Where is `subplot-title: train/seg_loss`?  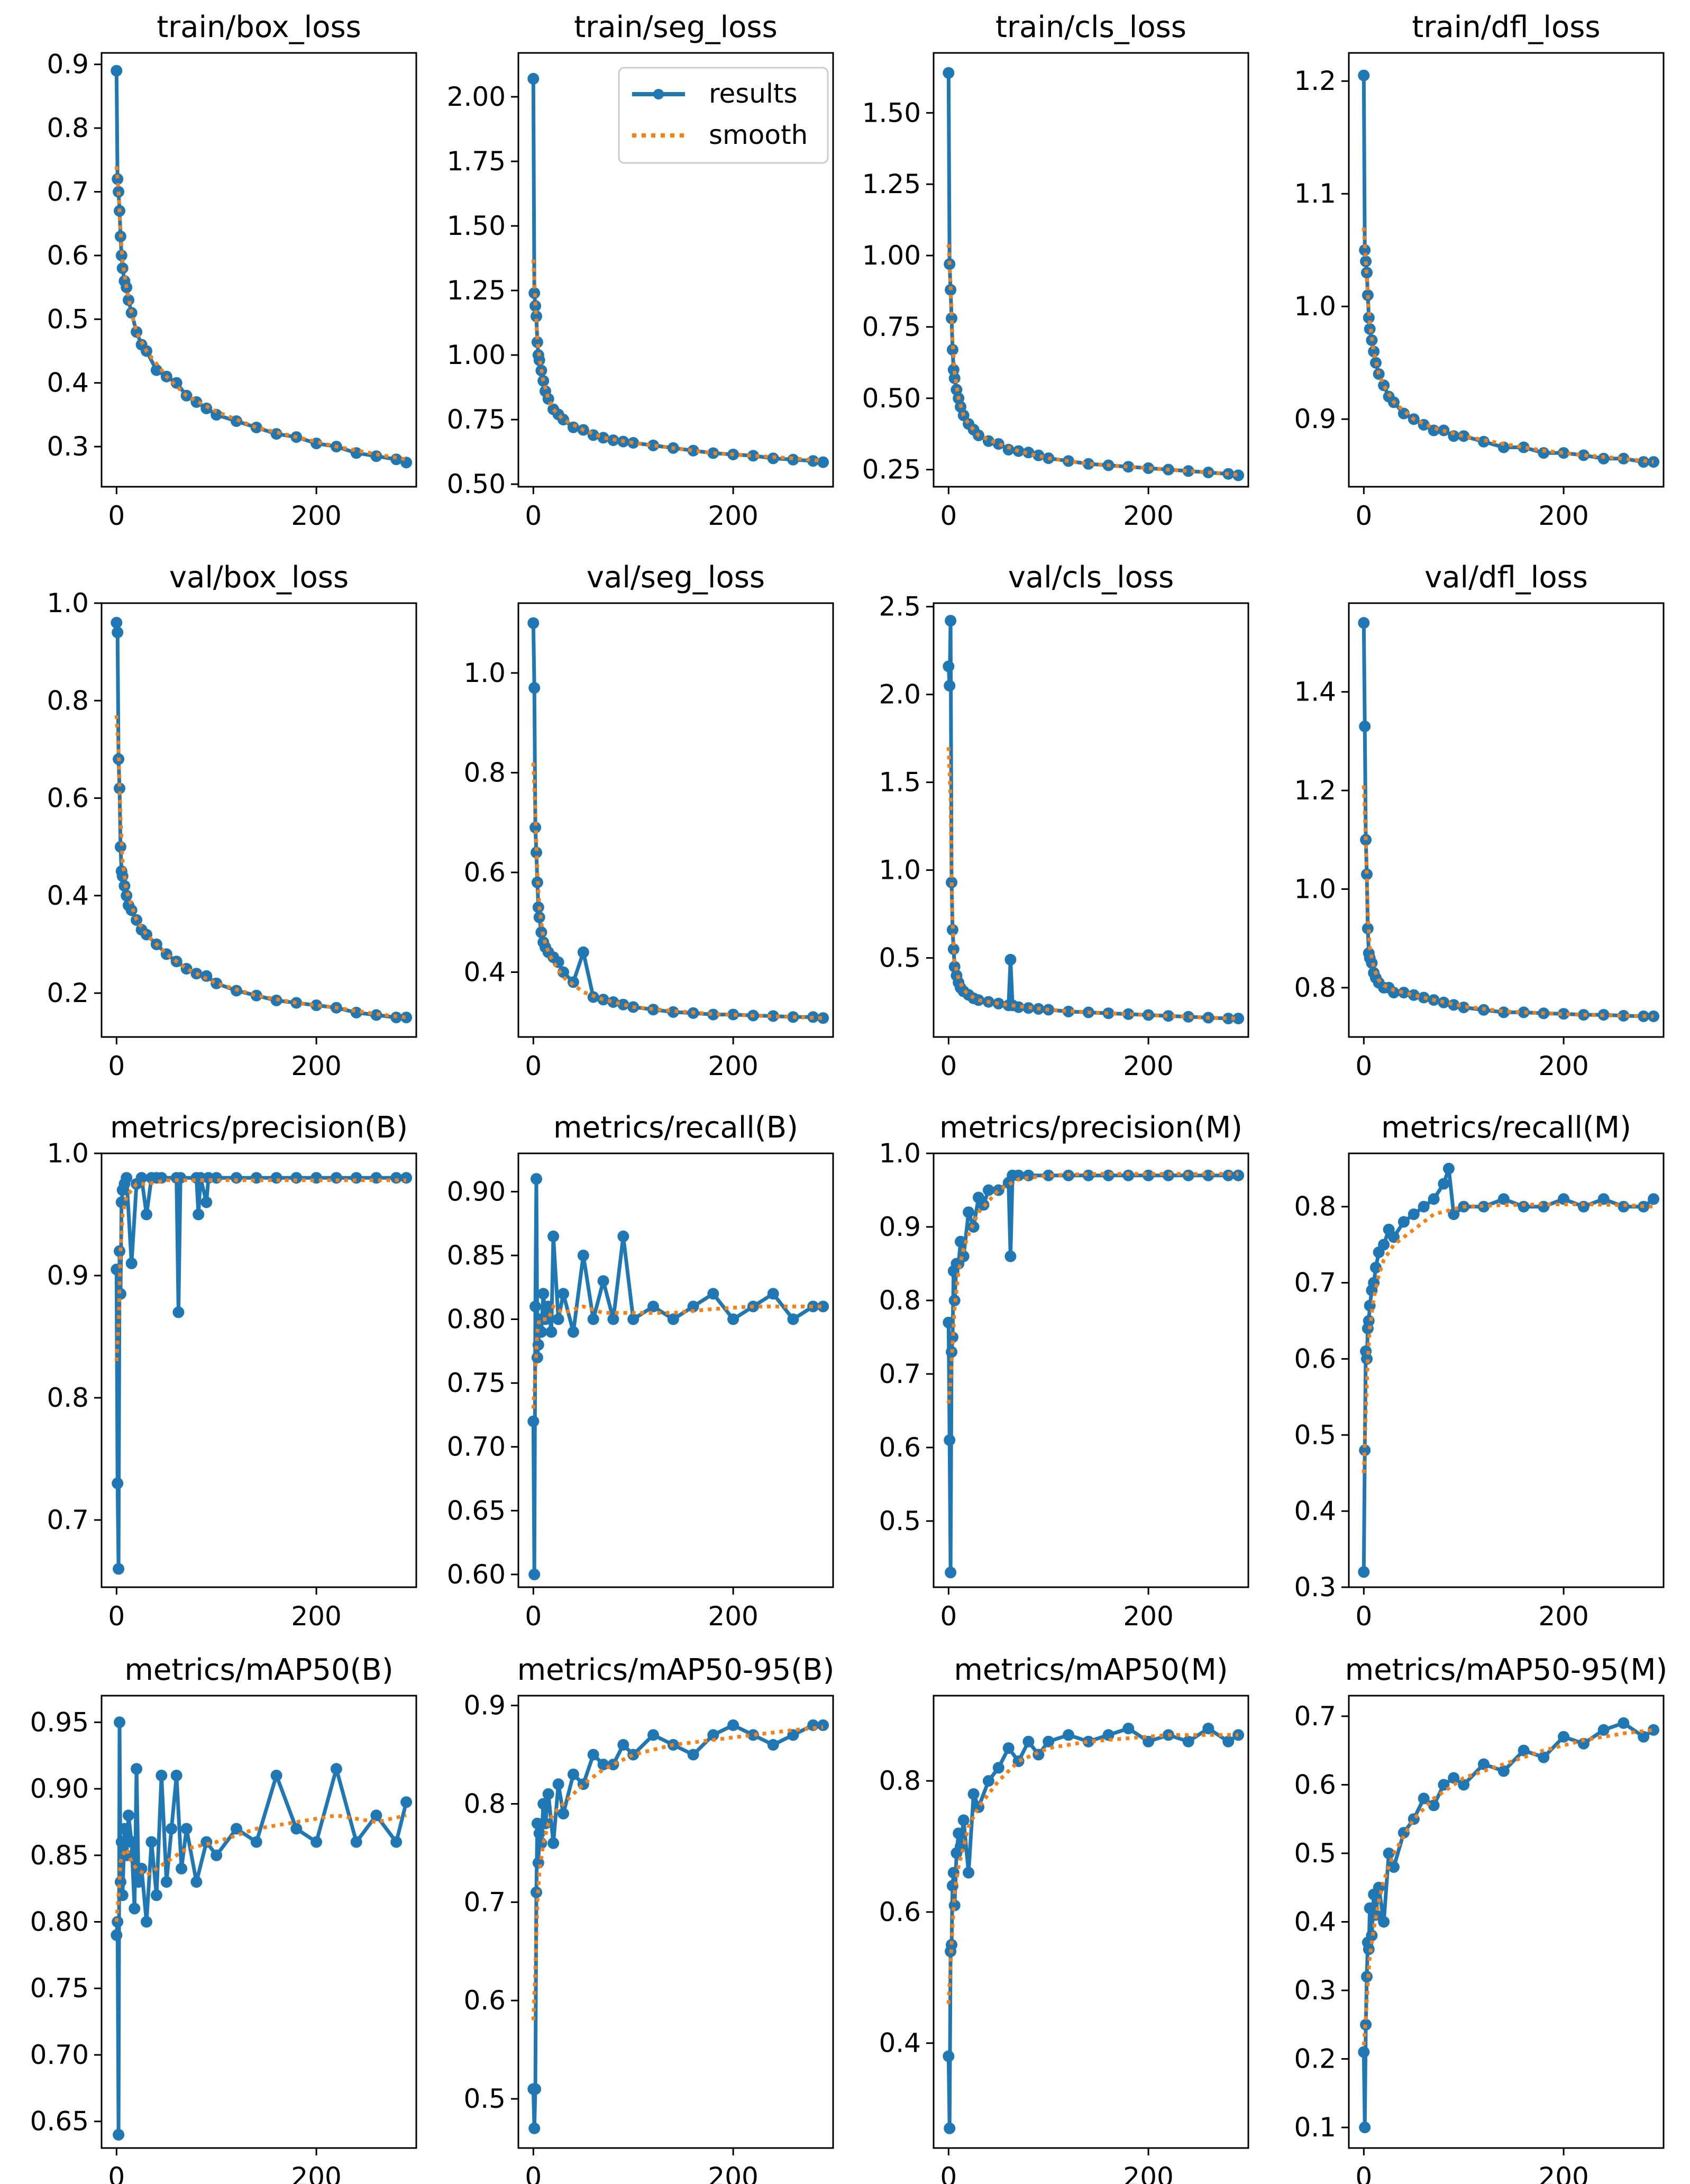 subplot-title: train/seg_loss is located at coordinates (676, 27).